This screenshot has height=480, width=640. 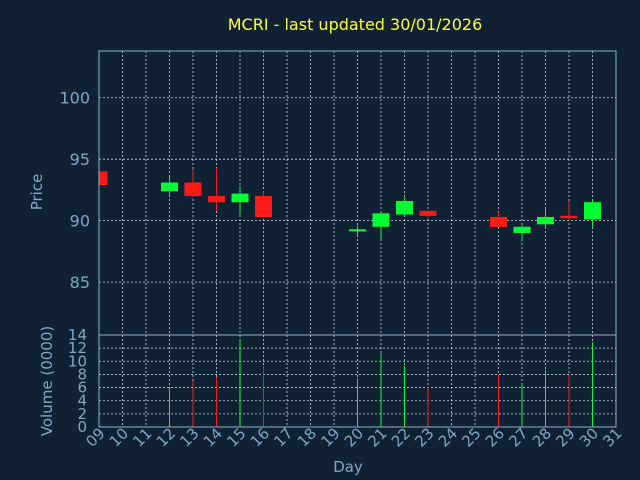 I want to click on volume-tick-label: 0, so click(x=82, y=427).